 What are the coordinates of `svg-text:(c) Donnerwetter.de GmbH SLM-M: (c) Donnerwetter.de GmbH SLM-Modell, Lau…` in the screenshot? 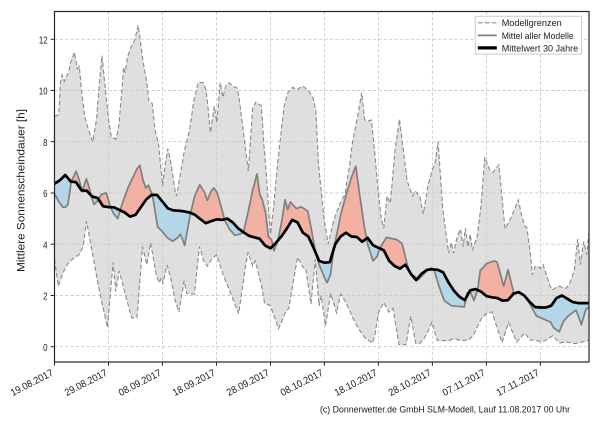 It's located at (445, 410).